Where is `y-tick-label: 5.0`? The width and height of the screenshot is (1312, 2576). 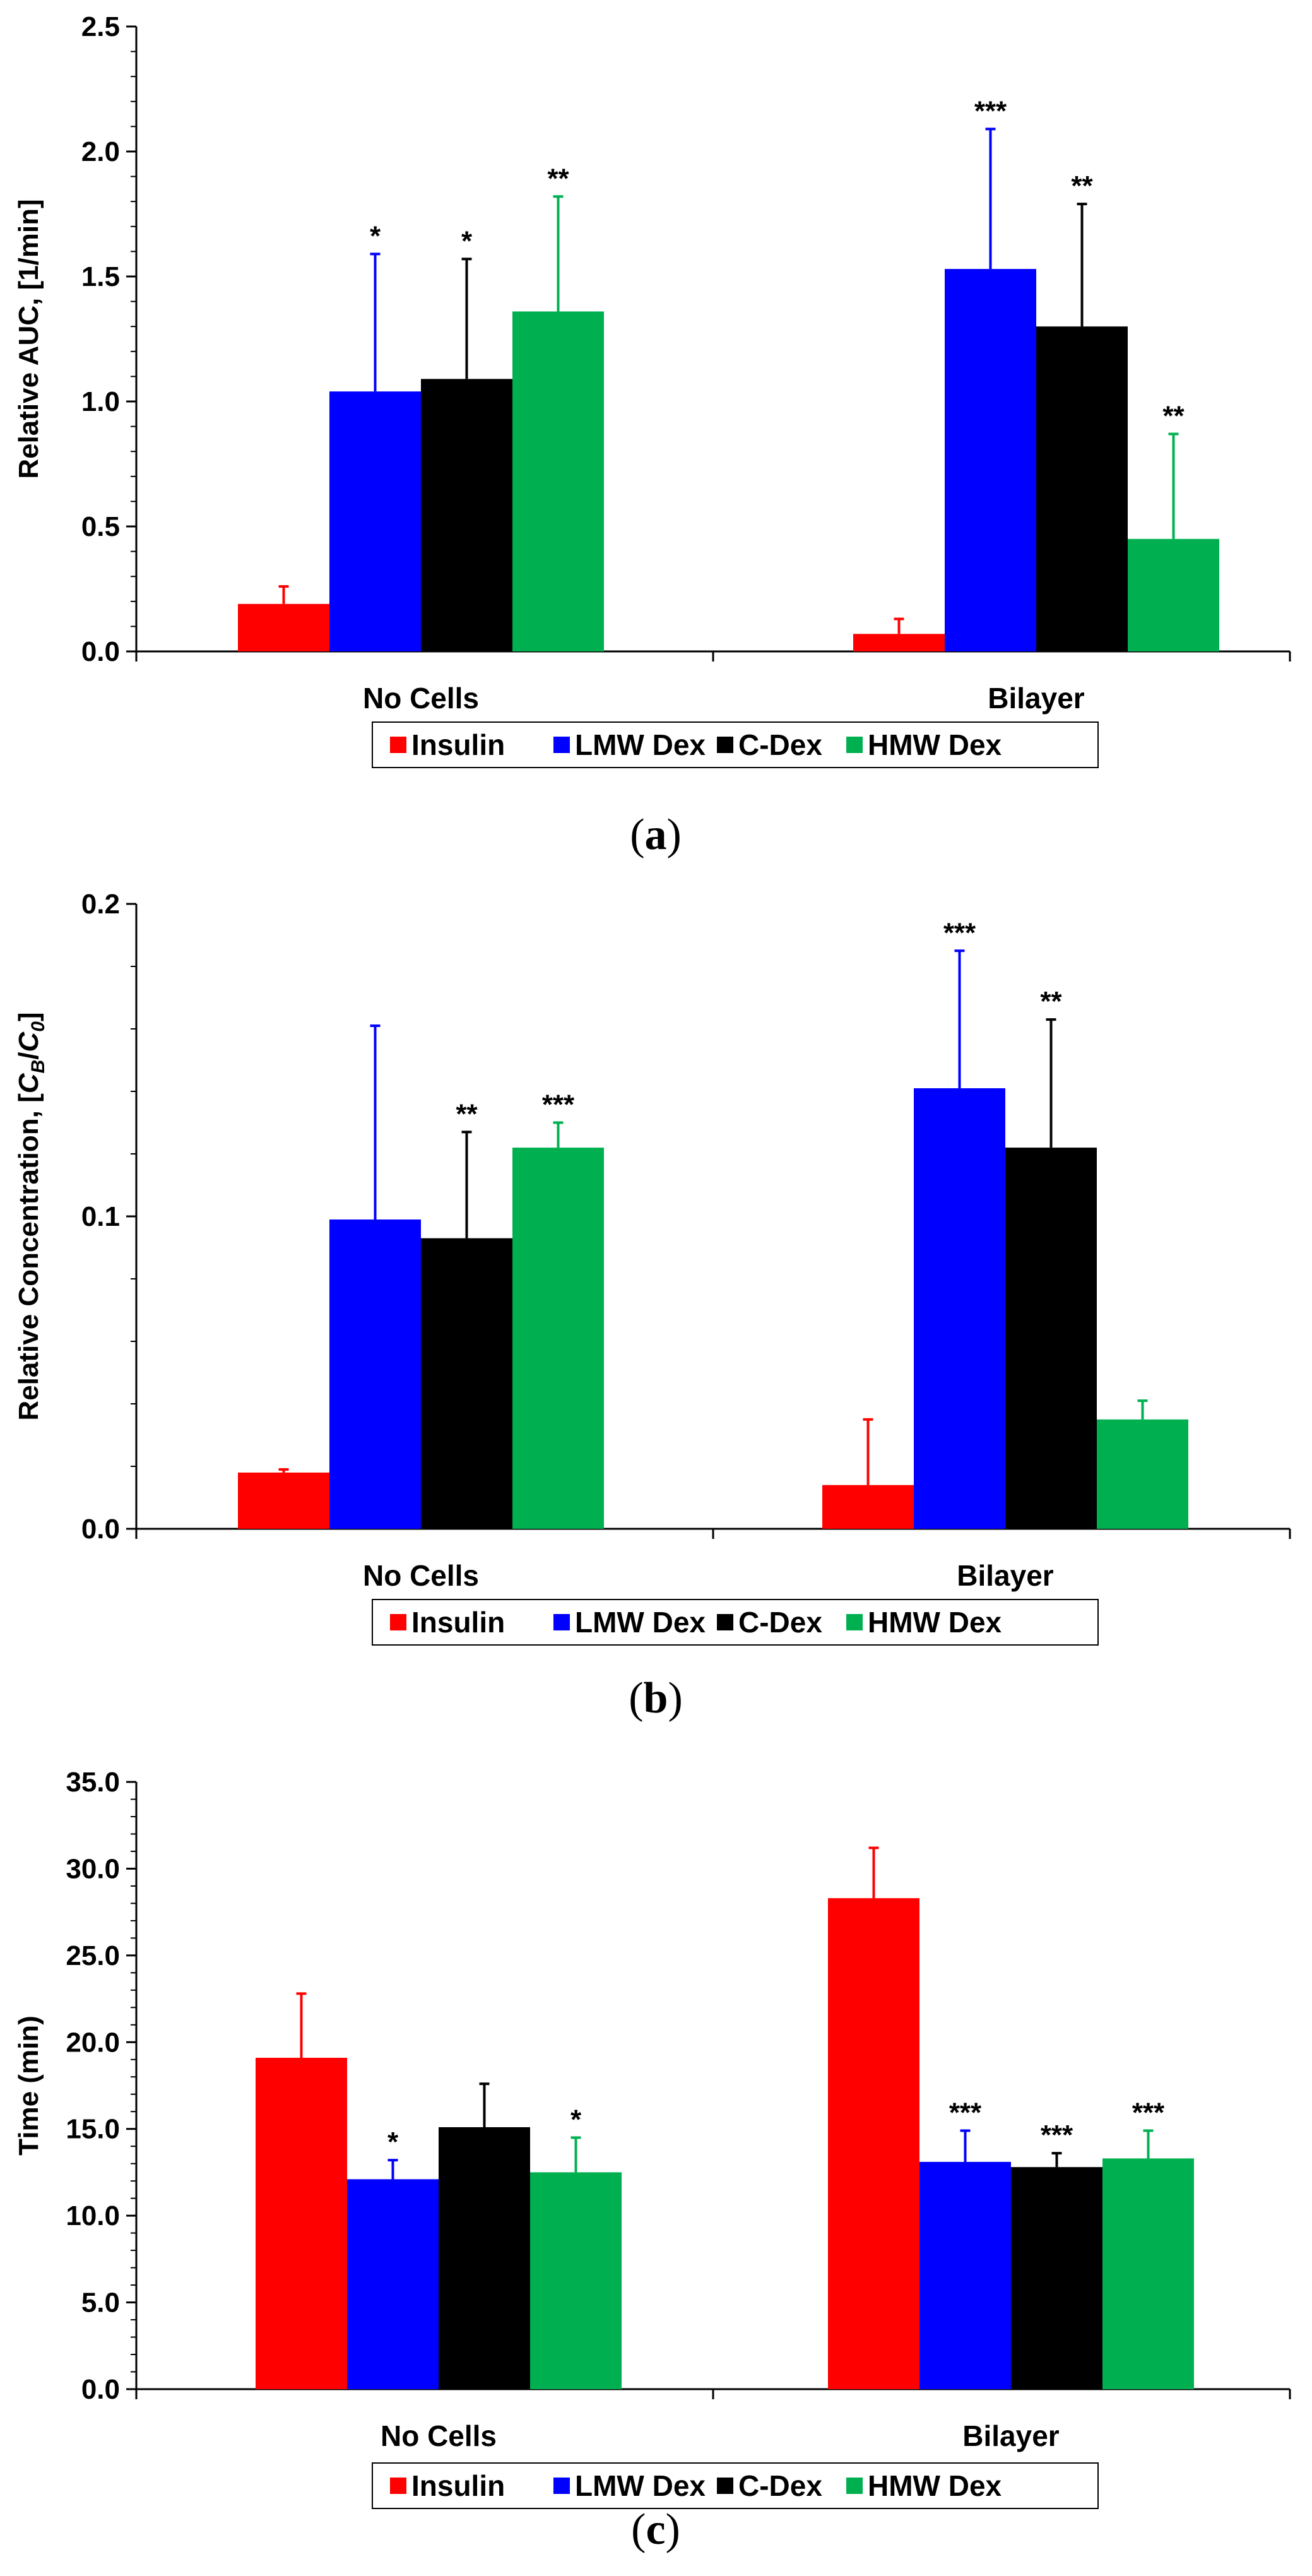
y-tick-label: 5.0 is located at coordinates (101, 2303).